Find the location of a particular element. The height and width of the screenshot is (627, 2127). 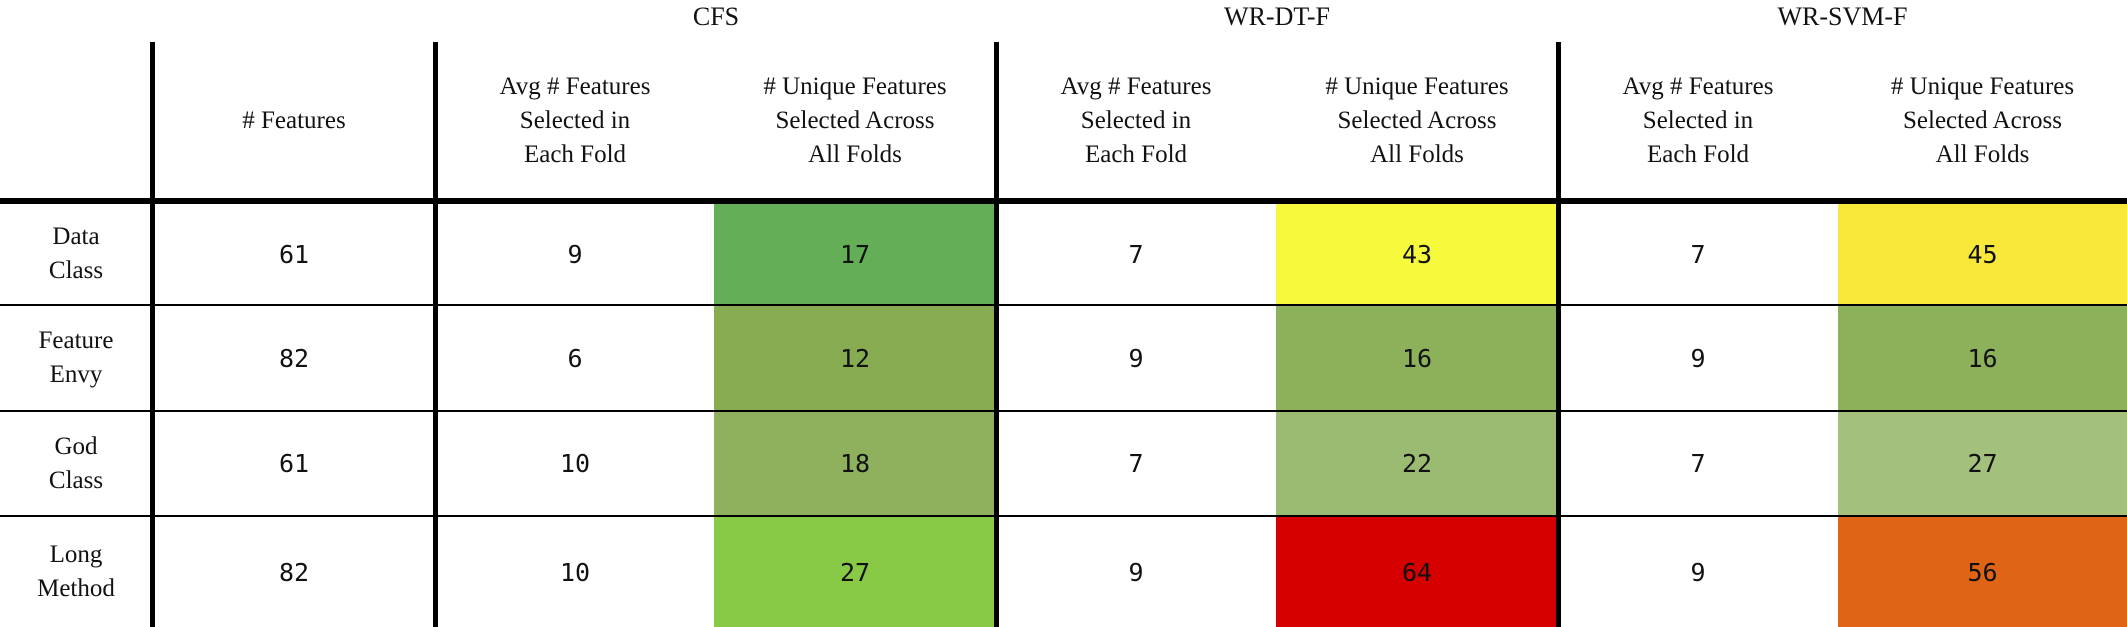

cell-dt-unique: 22 is located at coordinates (1417, 463).